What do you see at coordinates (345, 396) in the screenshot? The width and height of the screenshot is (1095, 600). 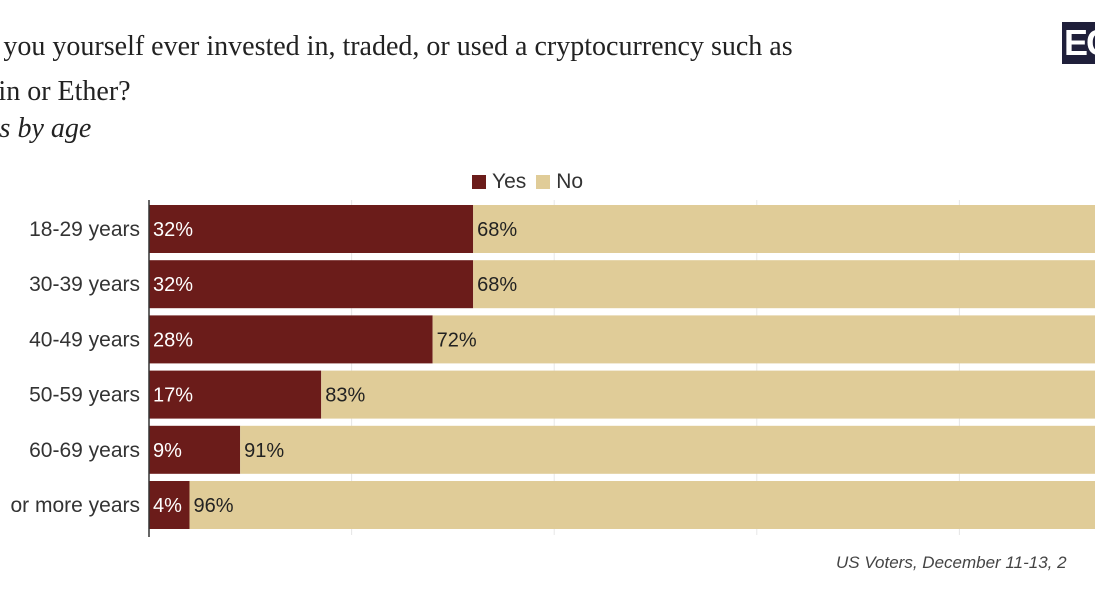 I see `data-label-no: 83%` at bounding box center [345, 396].